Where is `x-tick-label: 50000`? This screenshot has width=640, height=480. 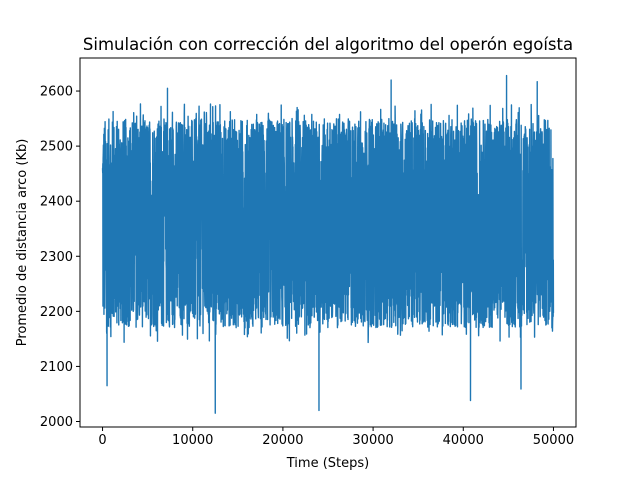 x-tick-label: 50000 is located at coordinates (553, 440).